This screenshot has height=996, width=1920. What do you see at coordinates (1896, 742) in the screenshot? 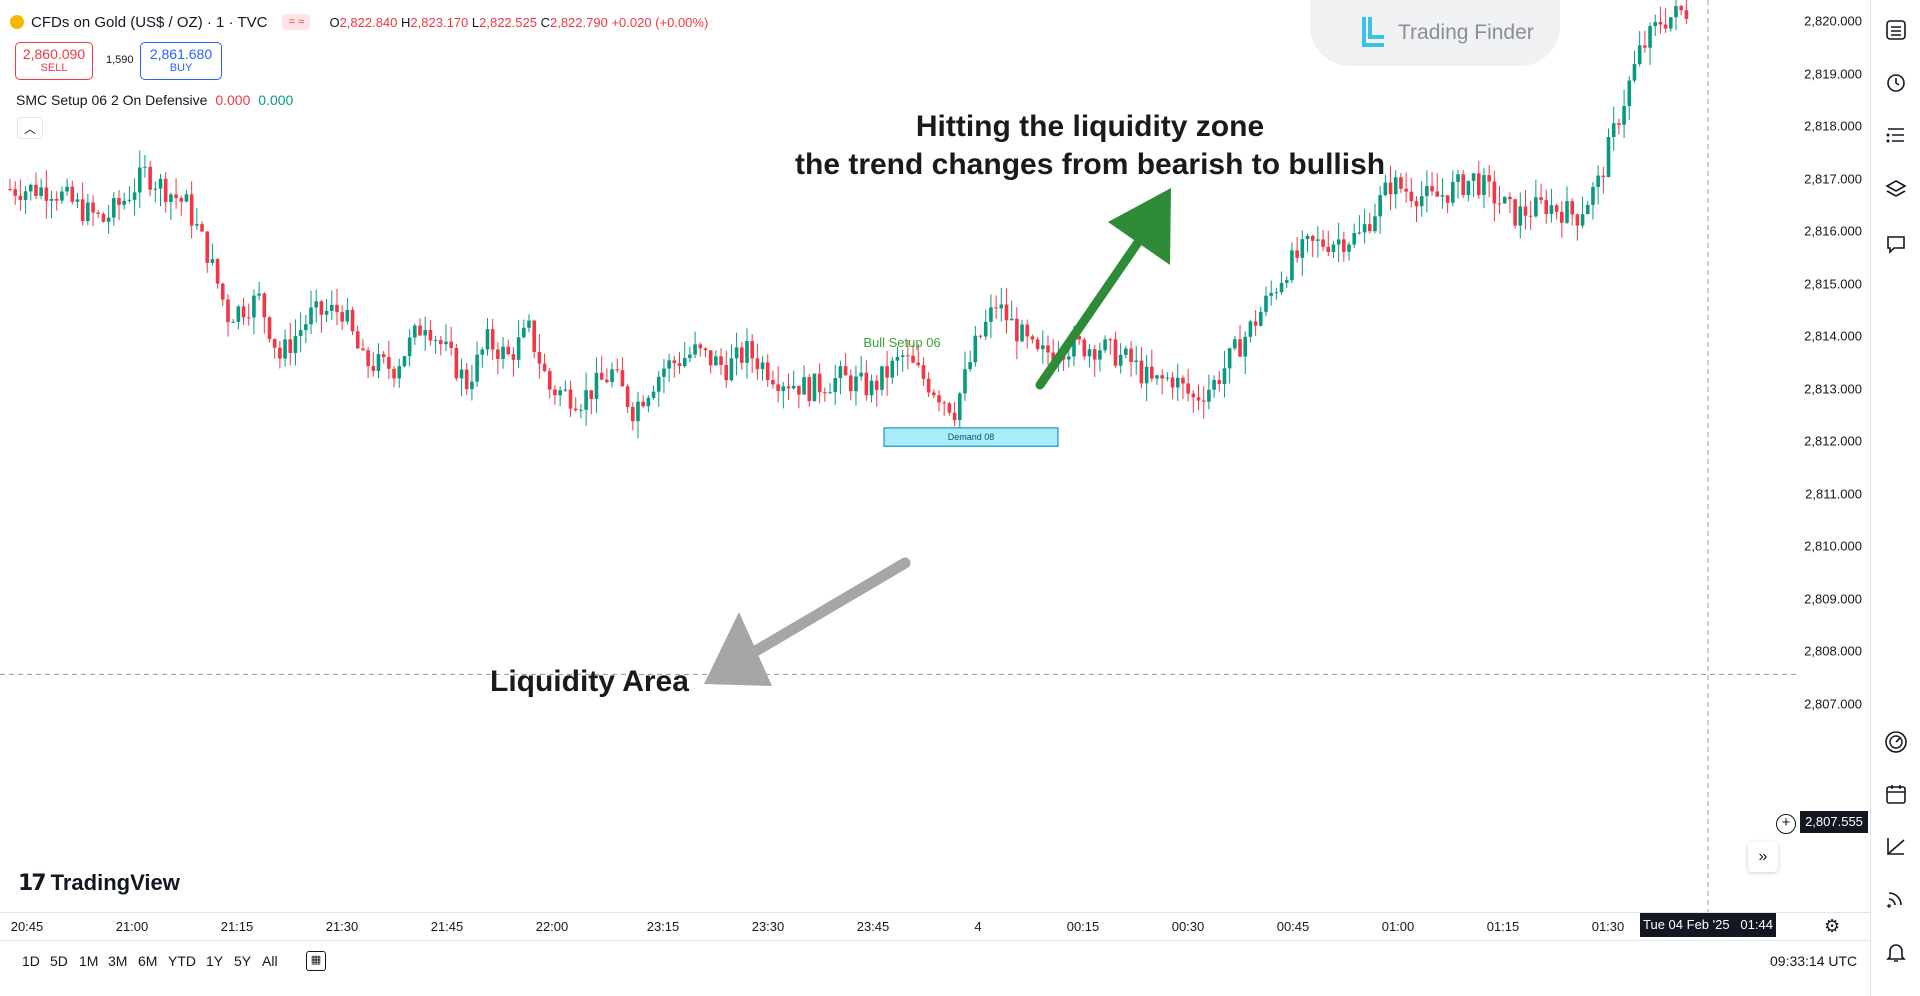
I see `speedometer-icon` at bounding box center [1896, 742].